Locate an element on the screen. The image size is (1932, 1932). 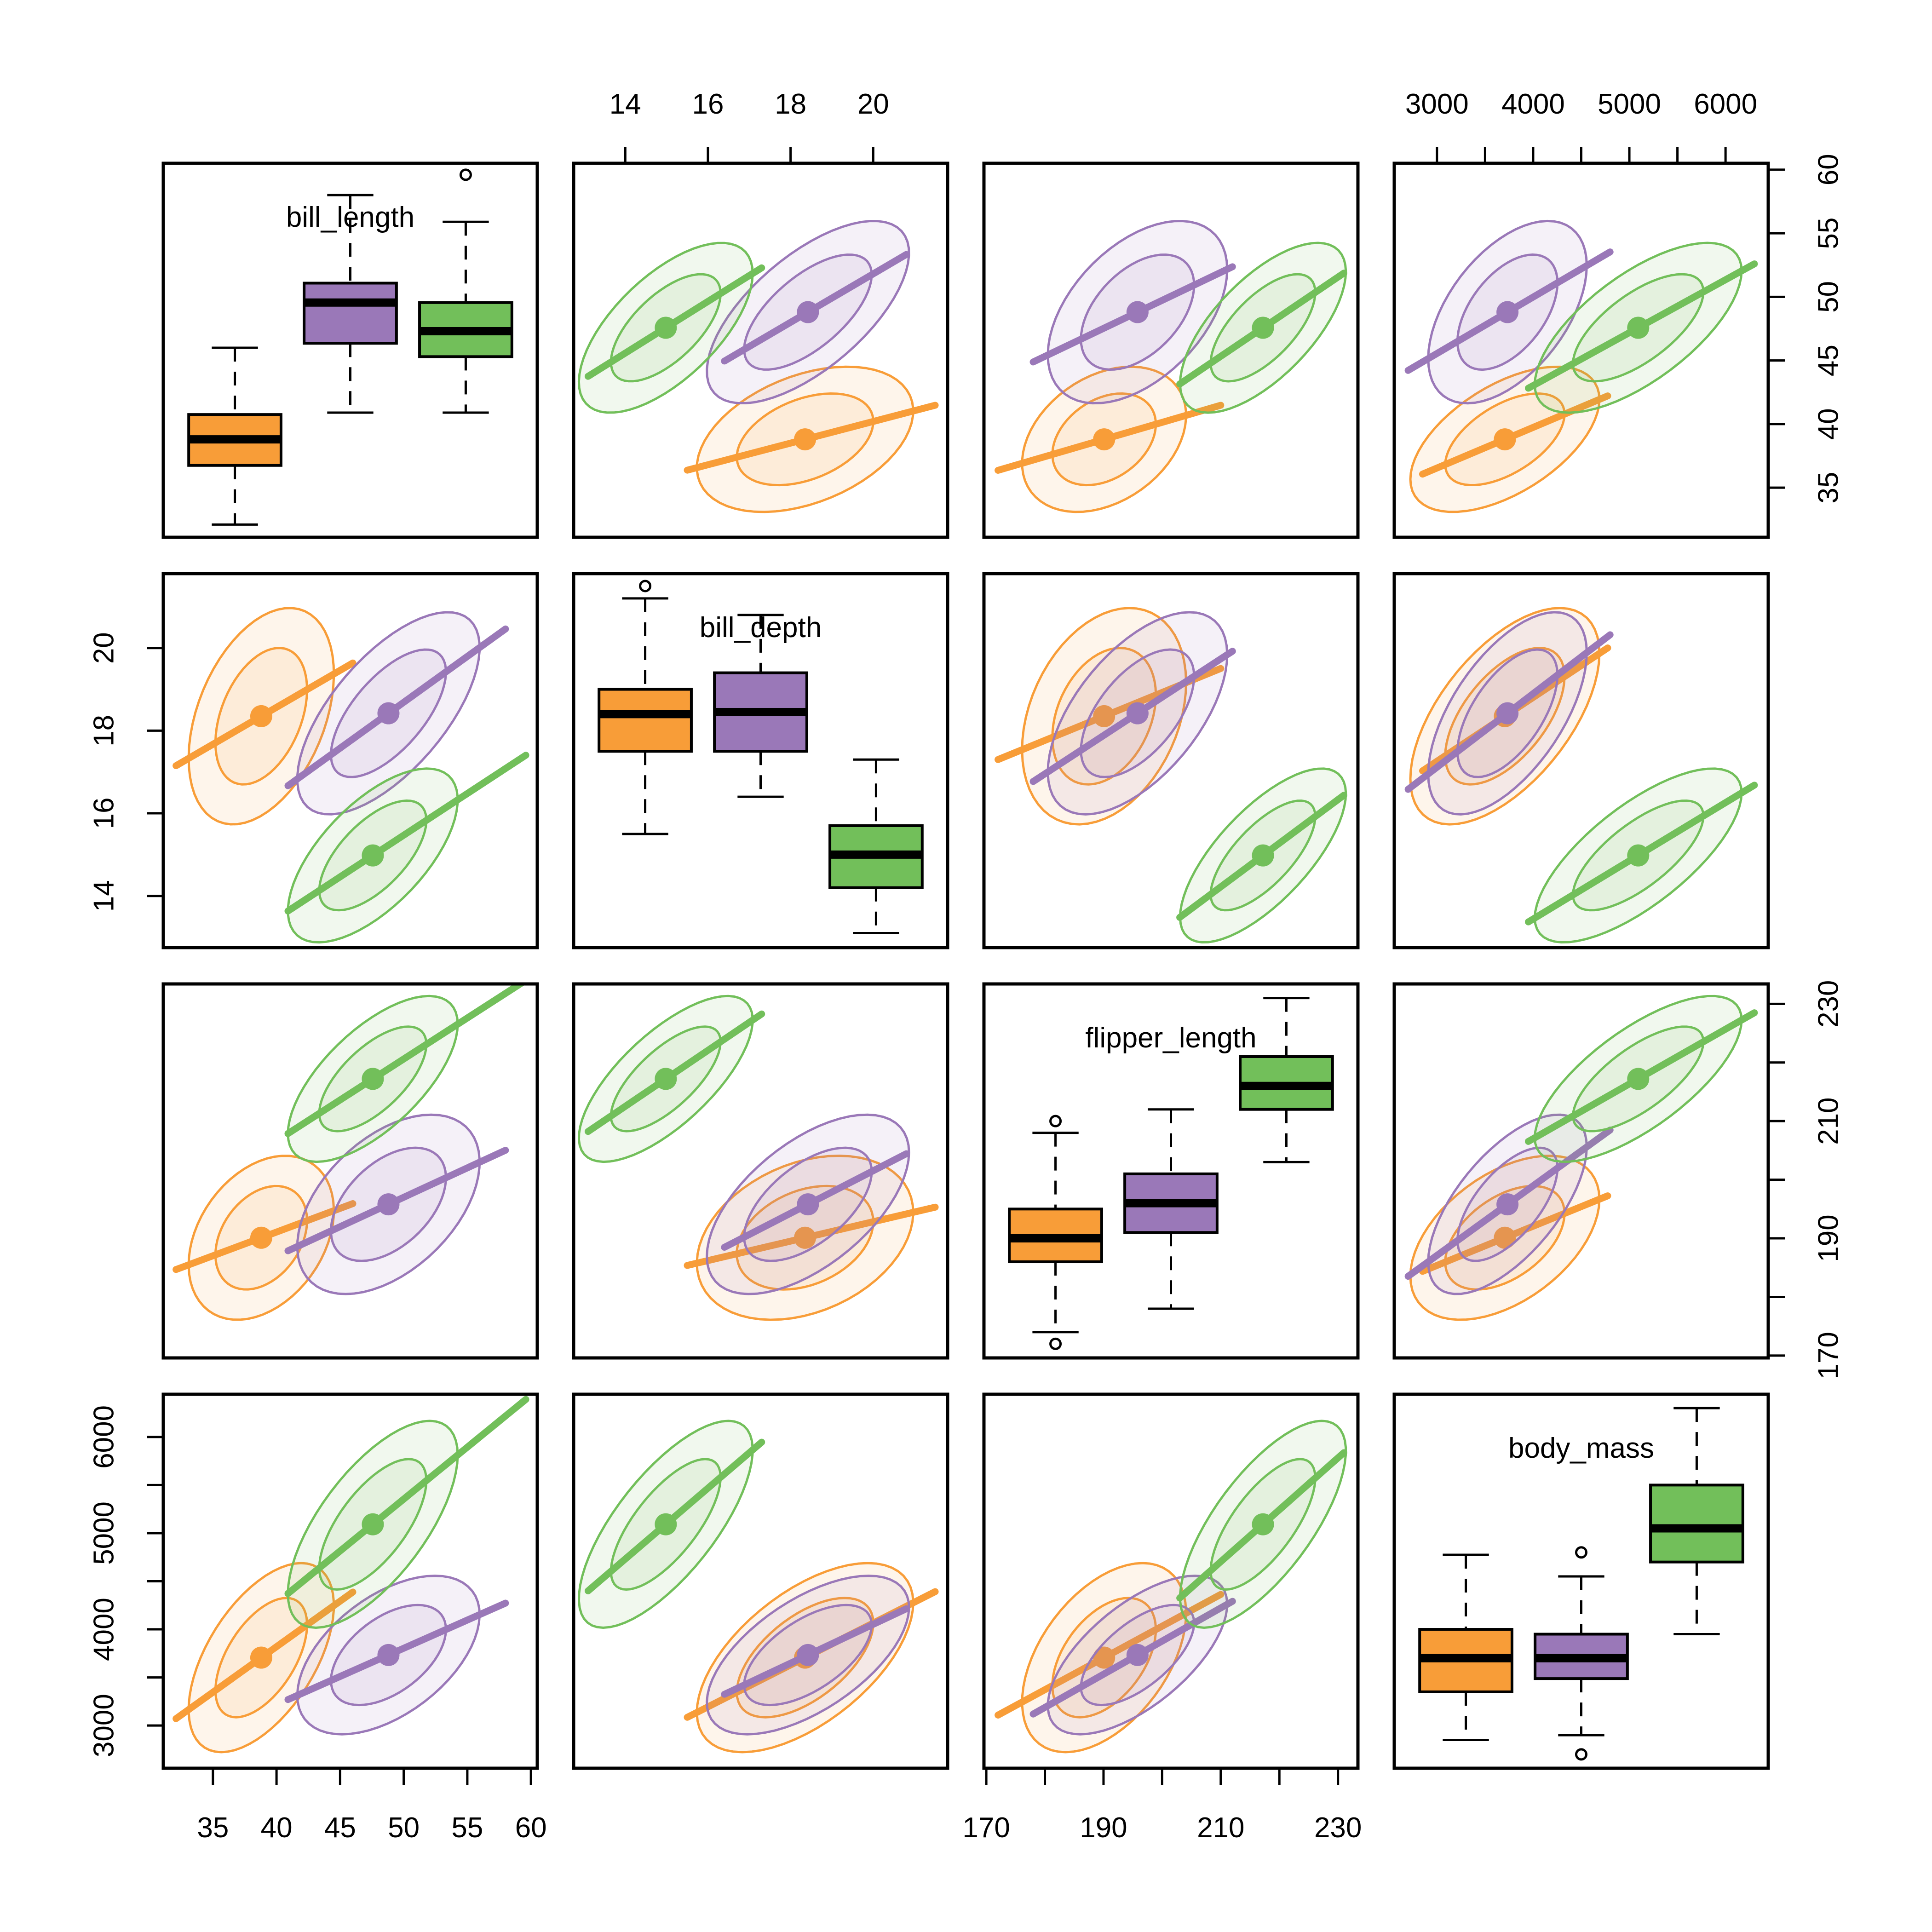
tick-label: 190 is located at coordinates (1829, 1238).